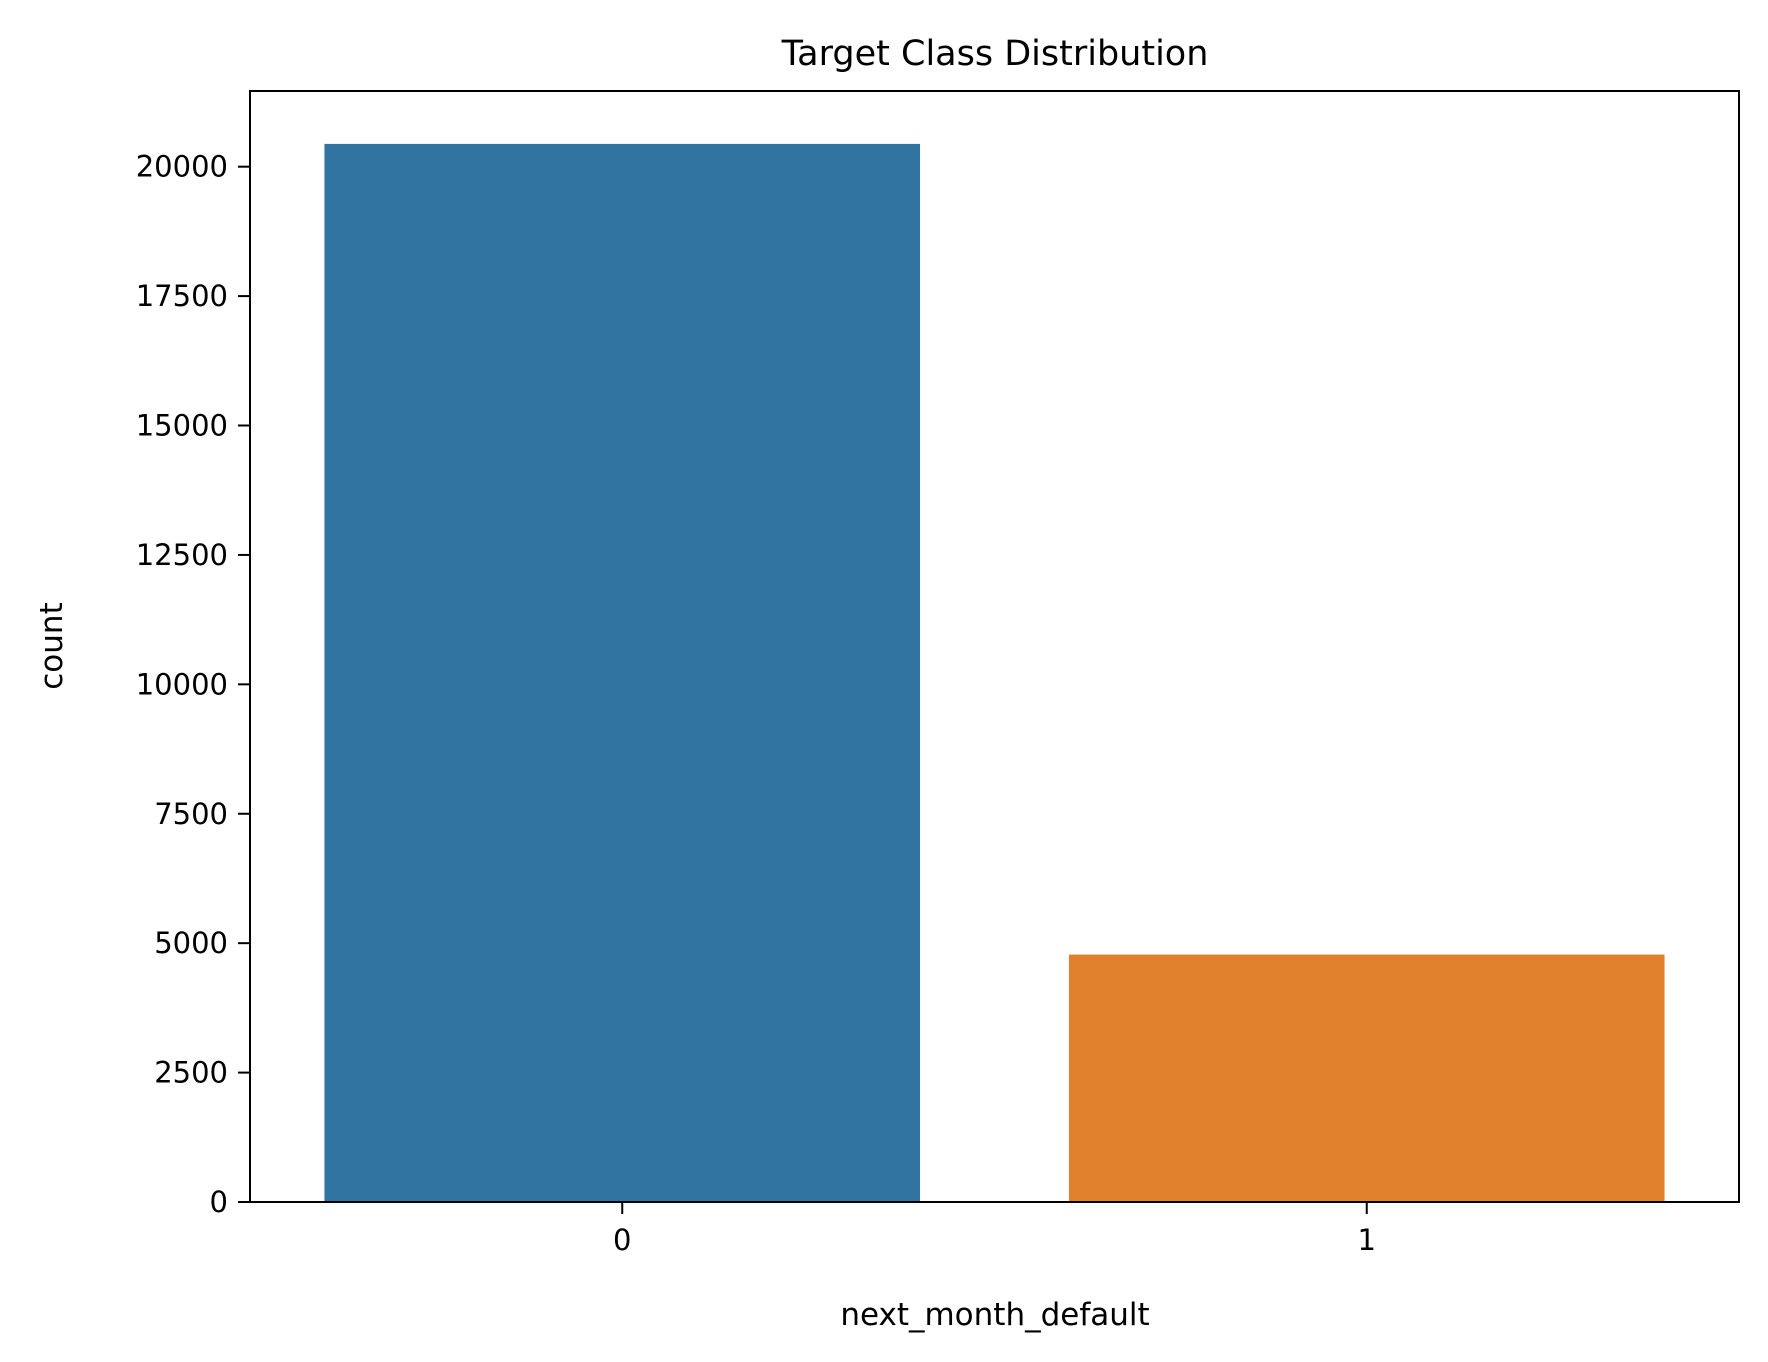 The image size is (1768, 1362). Describe the element at coordinates (182, 426) in the screenshot. I see `y-tick-label: 15000` at that location.